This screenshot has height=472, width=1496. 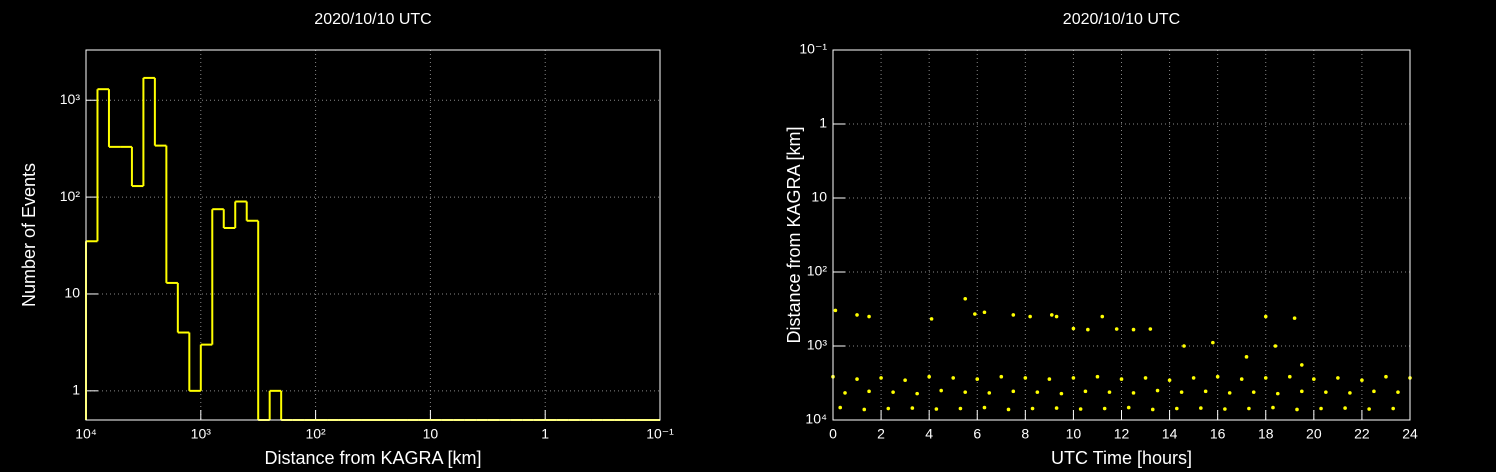 I want to click on x-tick-label: 8, so click(x=1025, y=434).